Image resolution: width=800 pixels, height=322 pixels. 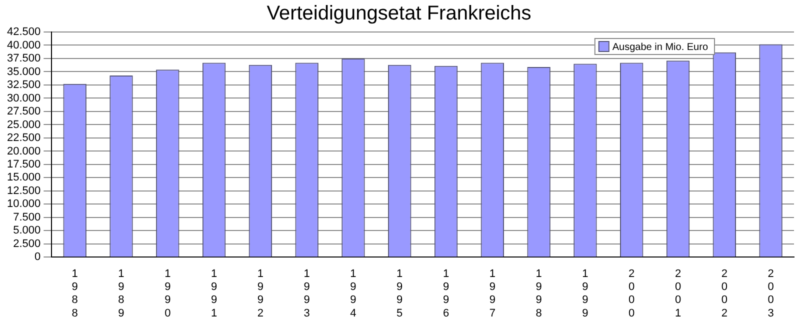 What do you see at coordinates (307, 294) in the screenshot?
I see `x-tick-label: 1993` at bounding box center [307, 294].